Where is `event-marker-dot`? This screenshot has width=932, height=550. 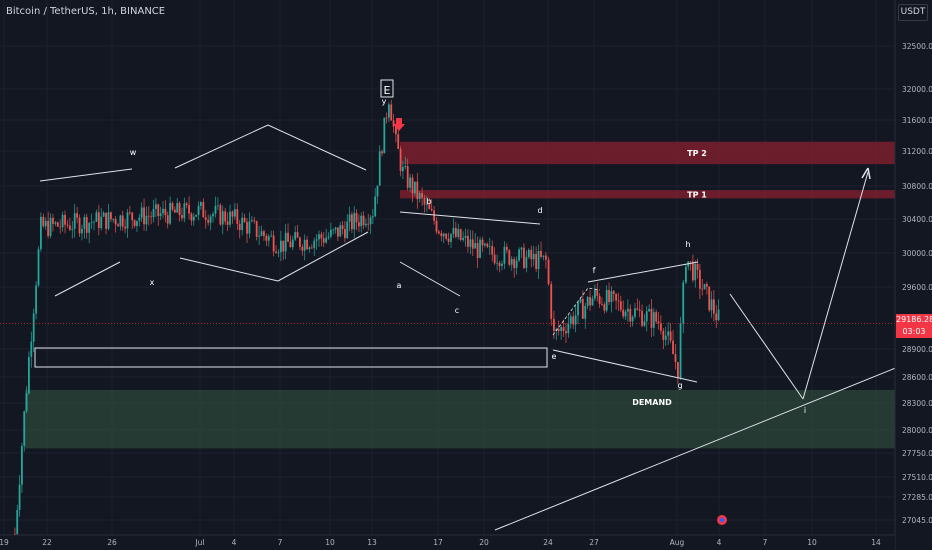
event-marker-dot is located at coordinates (722, 520).